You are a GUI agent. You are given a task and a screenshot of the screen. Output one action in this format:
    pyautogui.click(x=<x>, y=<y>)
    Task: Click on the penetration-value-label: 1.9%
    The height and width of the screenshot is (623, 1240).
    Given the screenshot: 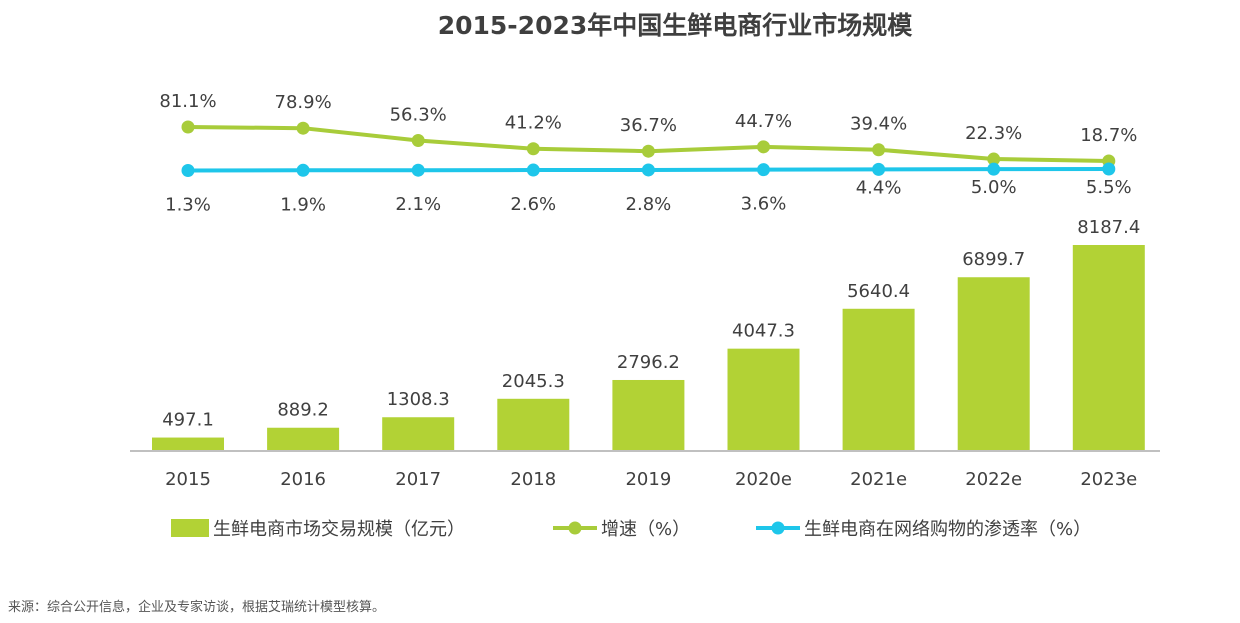 What is the action you would take?
    pyautogui.click(x=303, y=204)
    